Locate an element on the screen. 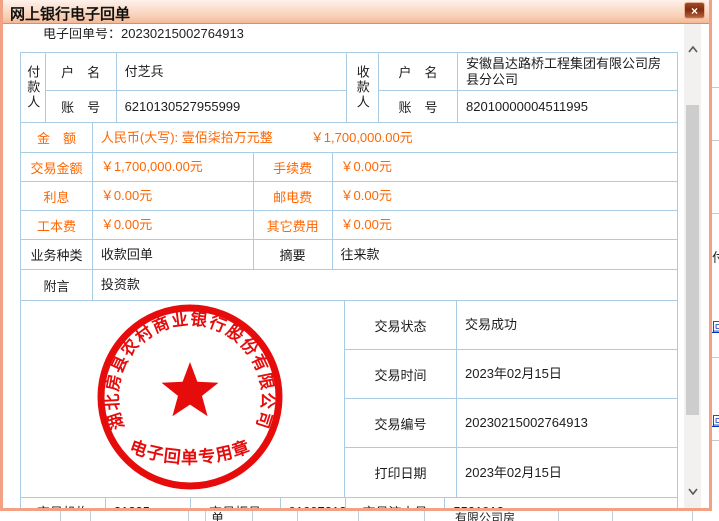  background-page-right: 付 回 回 回 is located at coordinates (715, 260).